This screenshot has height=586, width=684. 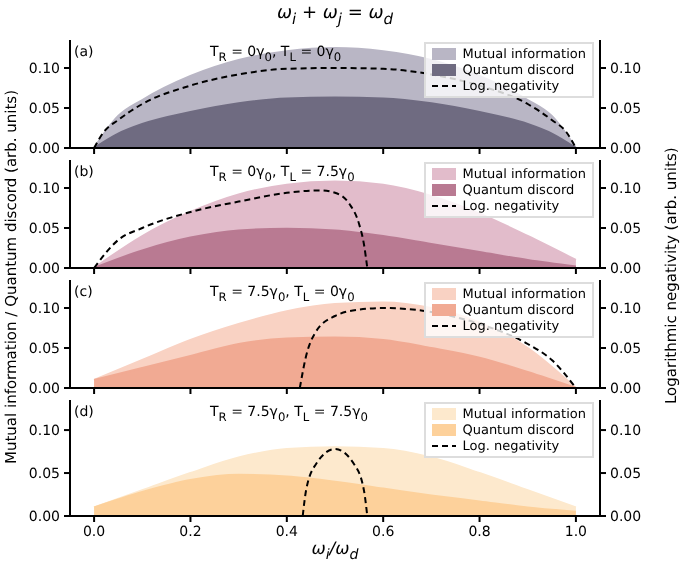 I want to click on x-axis-title: ω$_{i}$/ω$_{d}$, so click(x=335, y=552).